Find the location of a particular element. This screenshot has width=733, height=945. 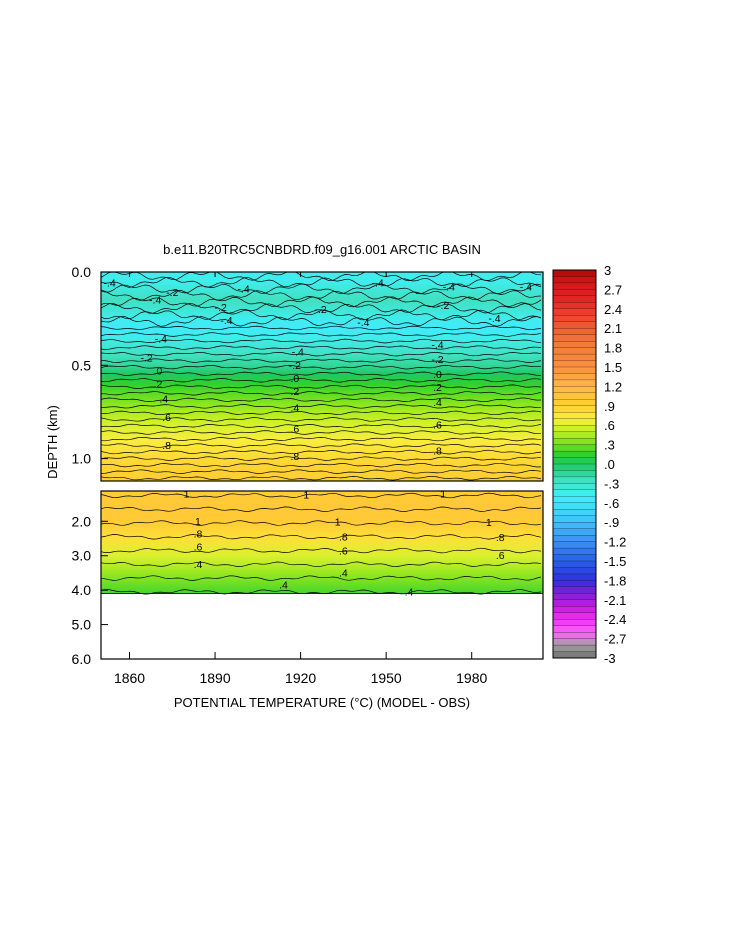

x-tick-label: 1920 is located at coordinates (300, 678).